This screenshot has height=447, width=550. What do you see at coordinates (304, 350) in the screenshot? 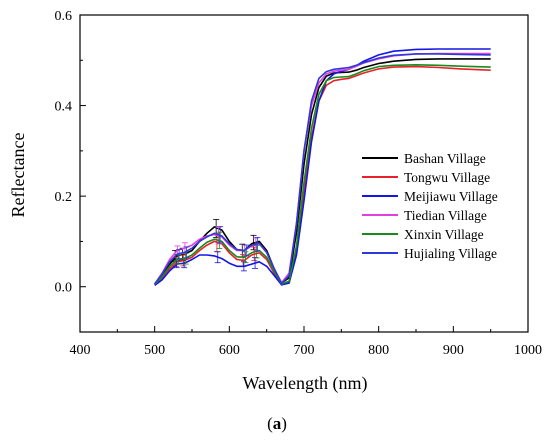
I see `x-tick-label: 700` at bounding box center [304, 350].